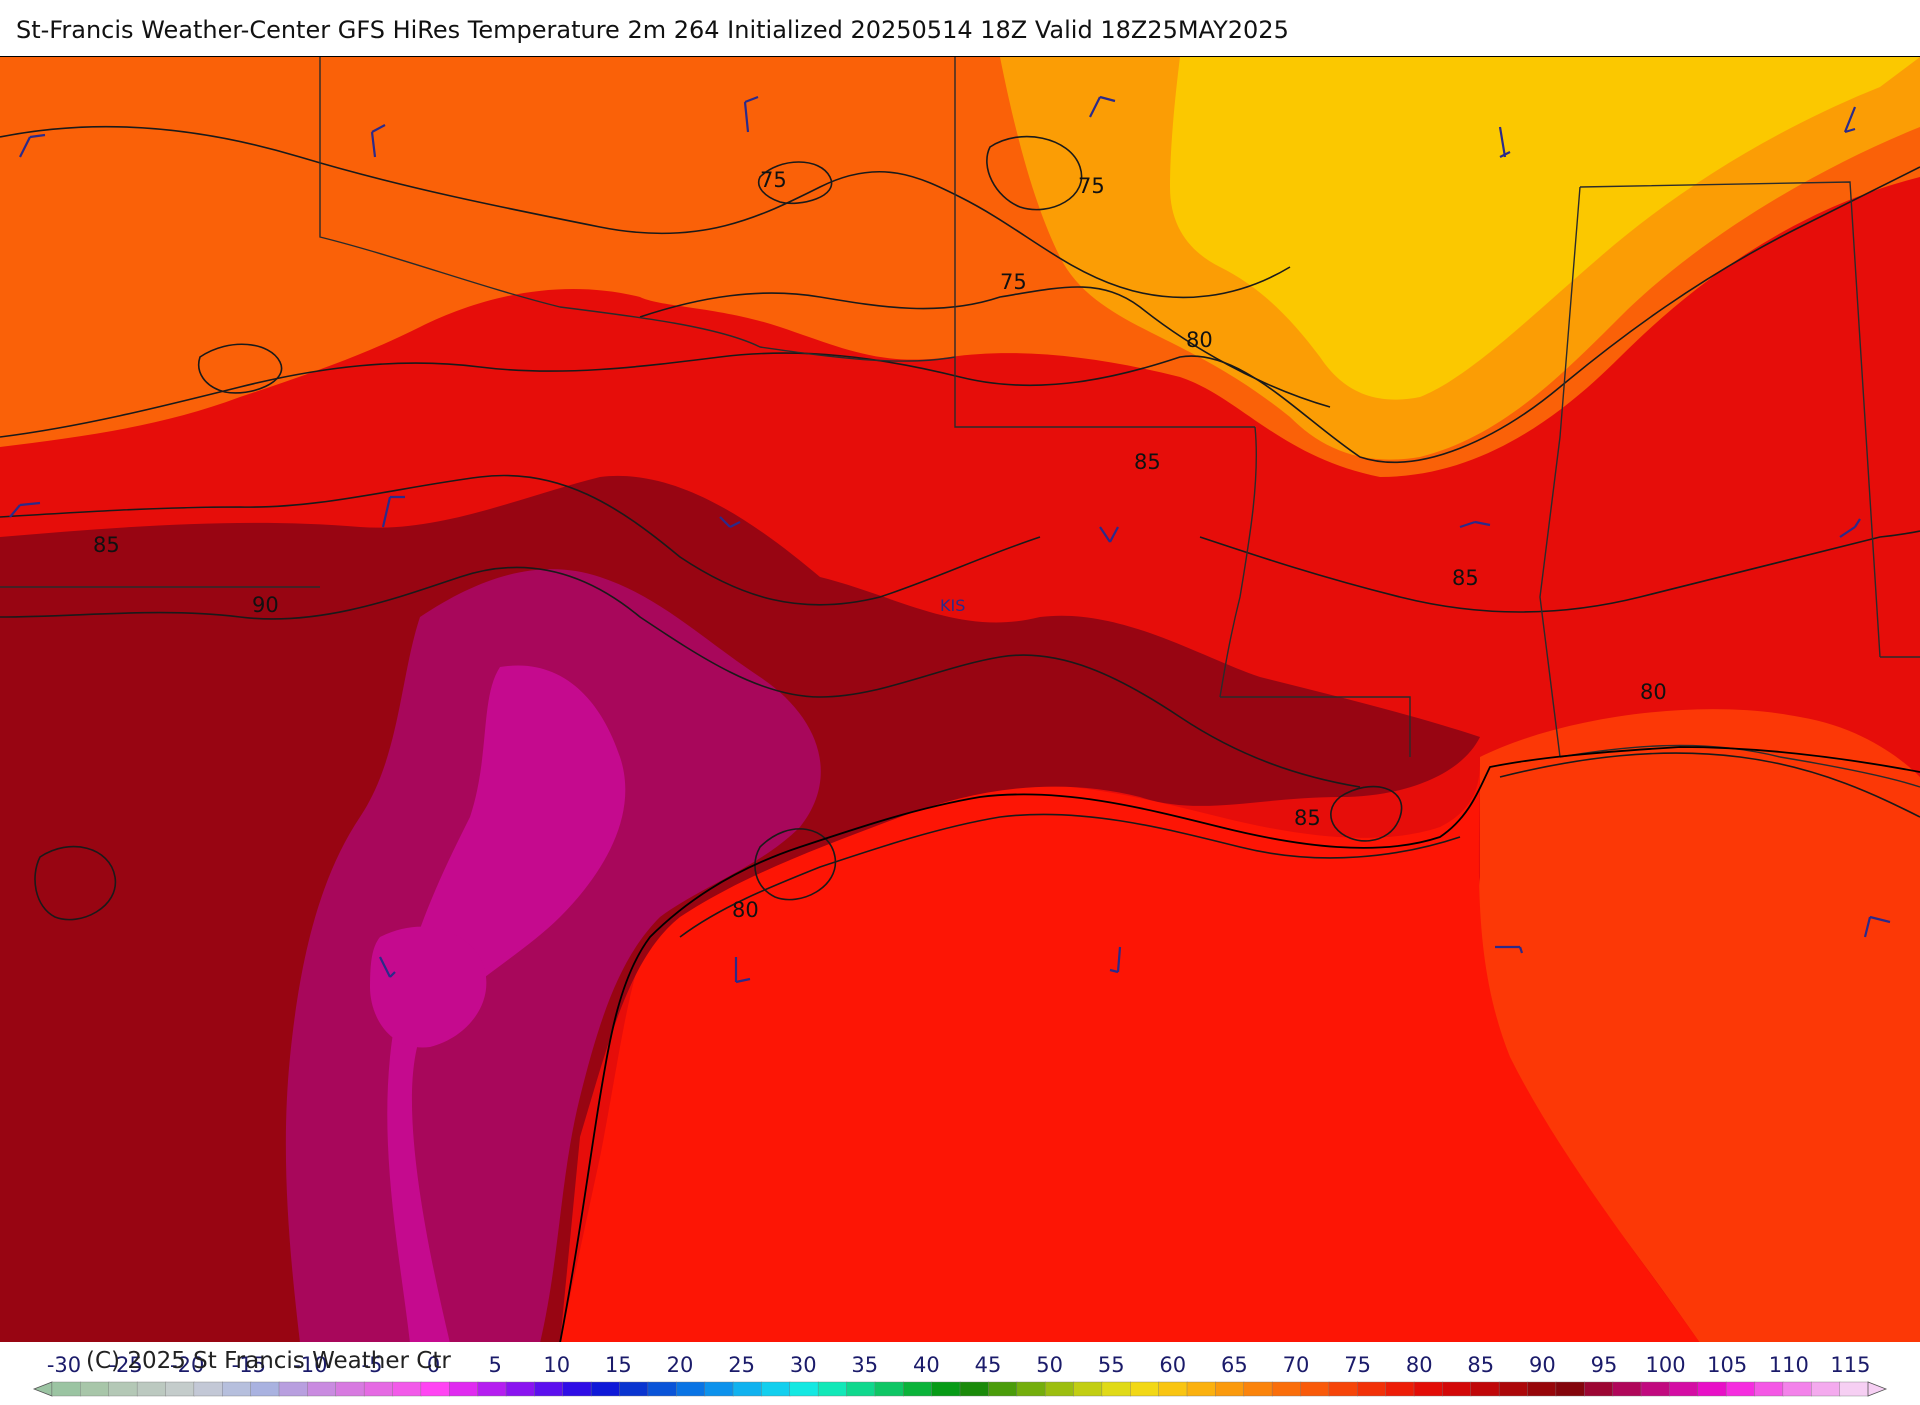  I want to click on colorbar-tick-label: 10, so click(556, 1365).